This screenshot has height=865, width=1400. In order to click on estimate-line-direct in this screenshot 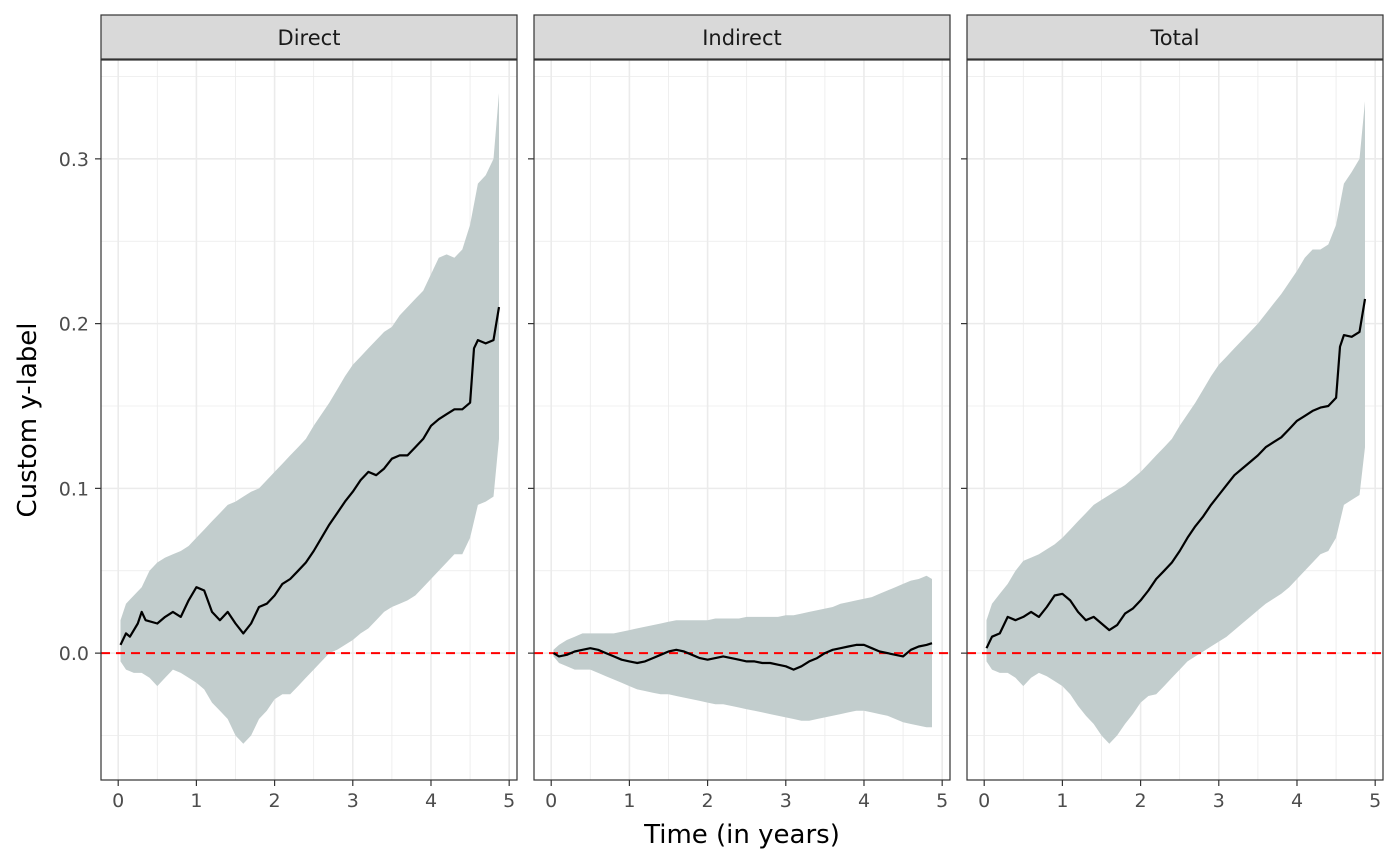, I will do `click(310, 476)`.